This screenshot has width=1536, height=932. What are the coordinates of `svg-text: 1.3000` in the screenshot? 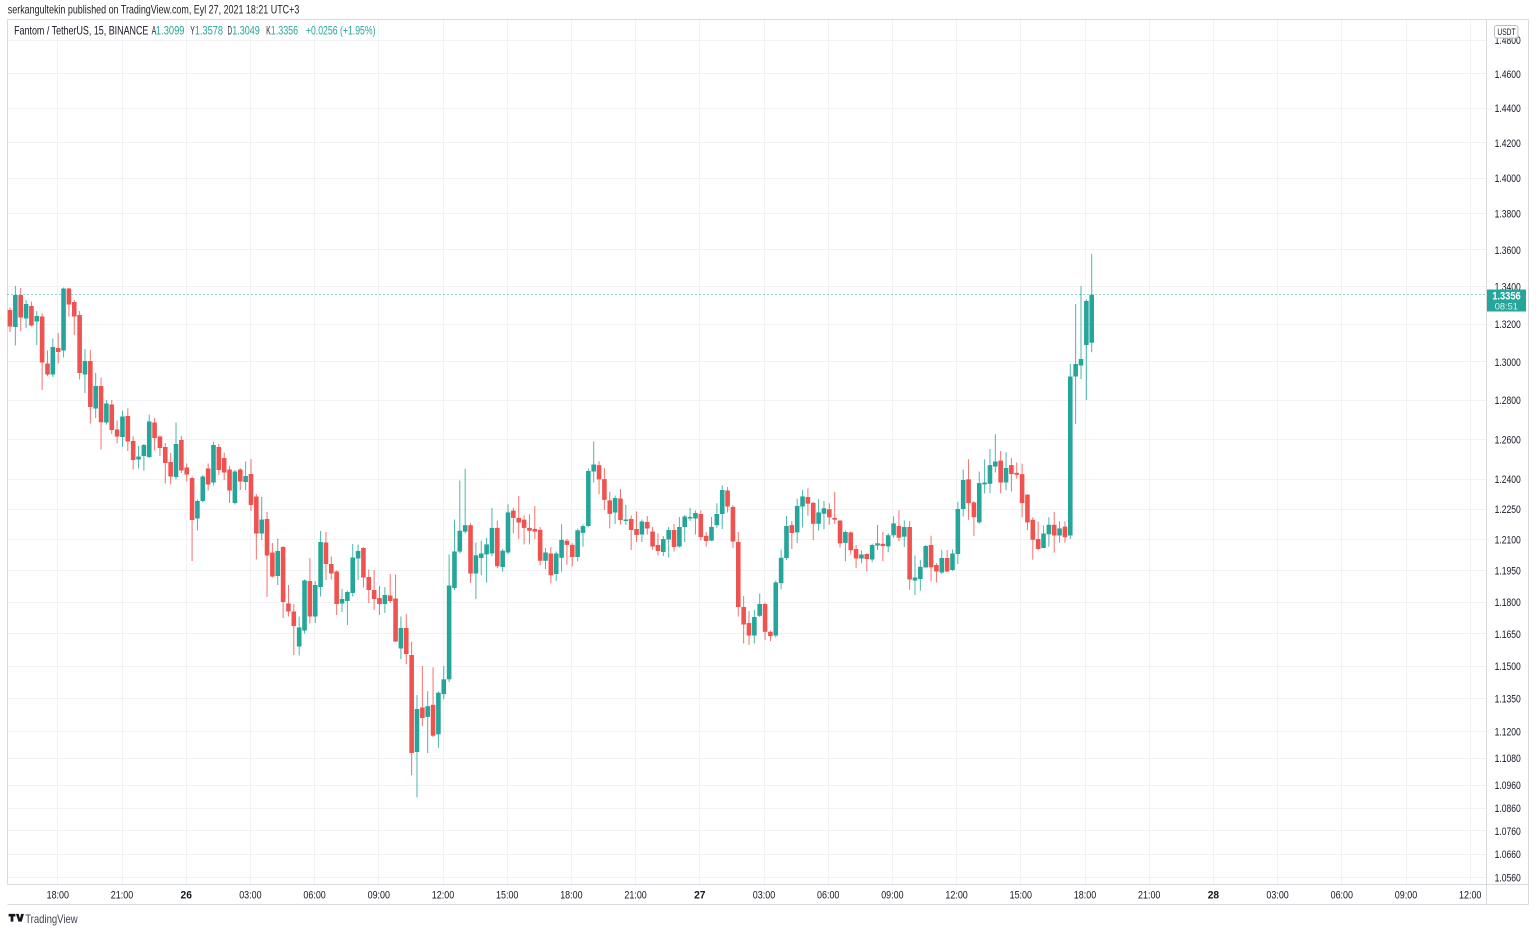 It's located at (1508, 363).